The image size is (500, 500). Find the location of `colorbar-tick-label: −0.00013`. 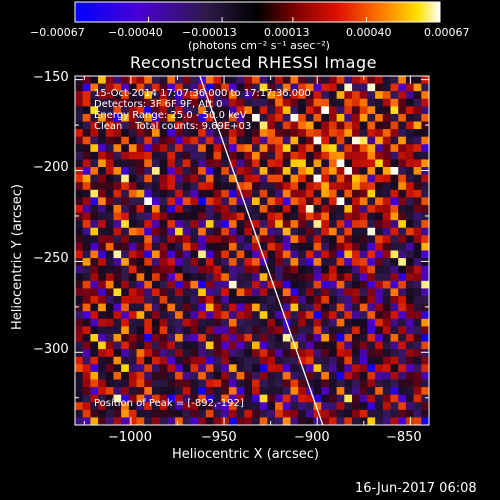

colorbar-tick-label: −0.00013 is located at coordinates (209, 32).